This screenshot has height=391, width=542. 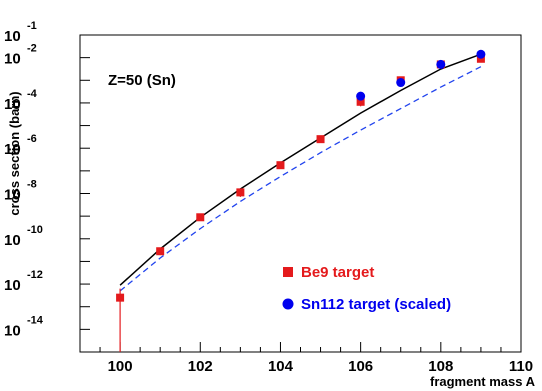 I want to click on y-tick-exponent: -6, so click(x=32, y=139).